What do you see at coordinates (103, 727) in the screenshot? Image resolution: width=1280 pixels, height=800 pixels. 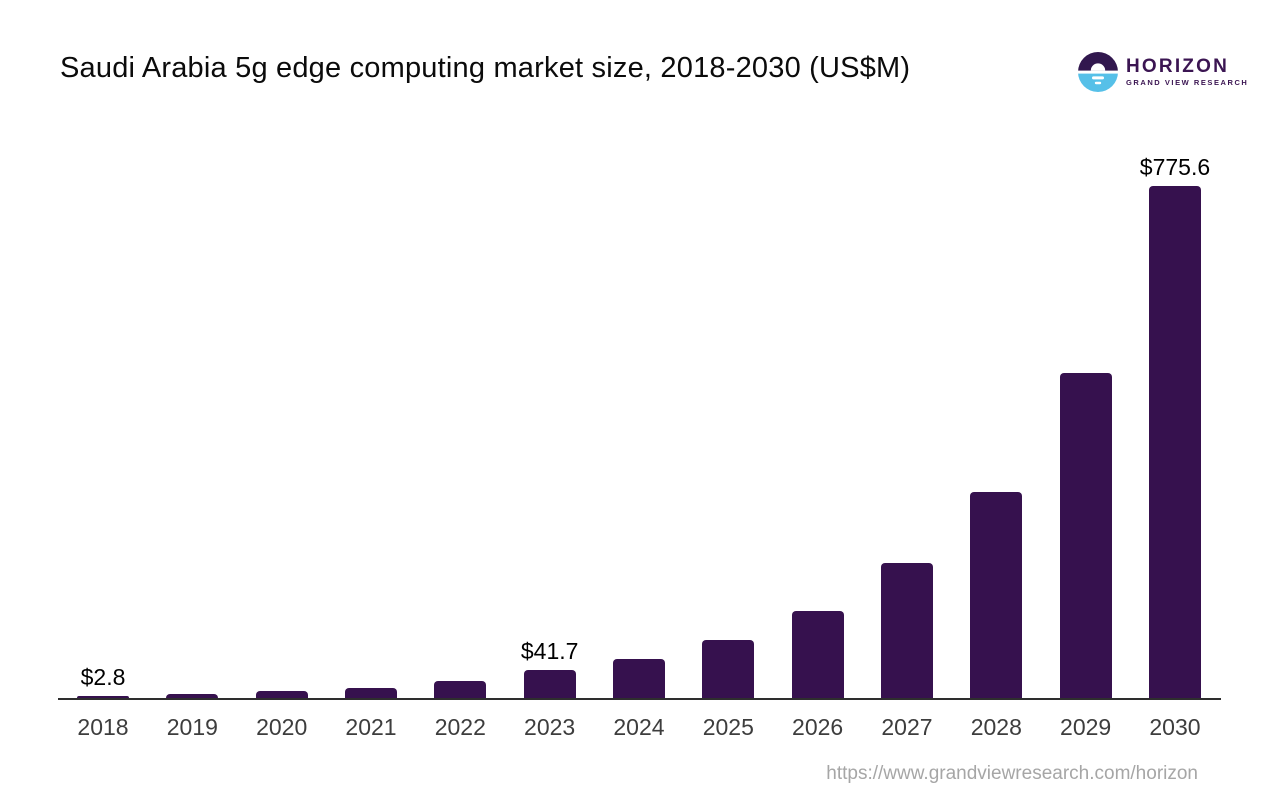 I see `x-tick-2018: 2018` at bounding box center [103, 727].